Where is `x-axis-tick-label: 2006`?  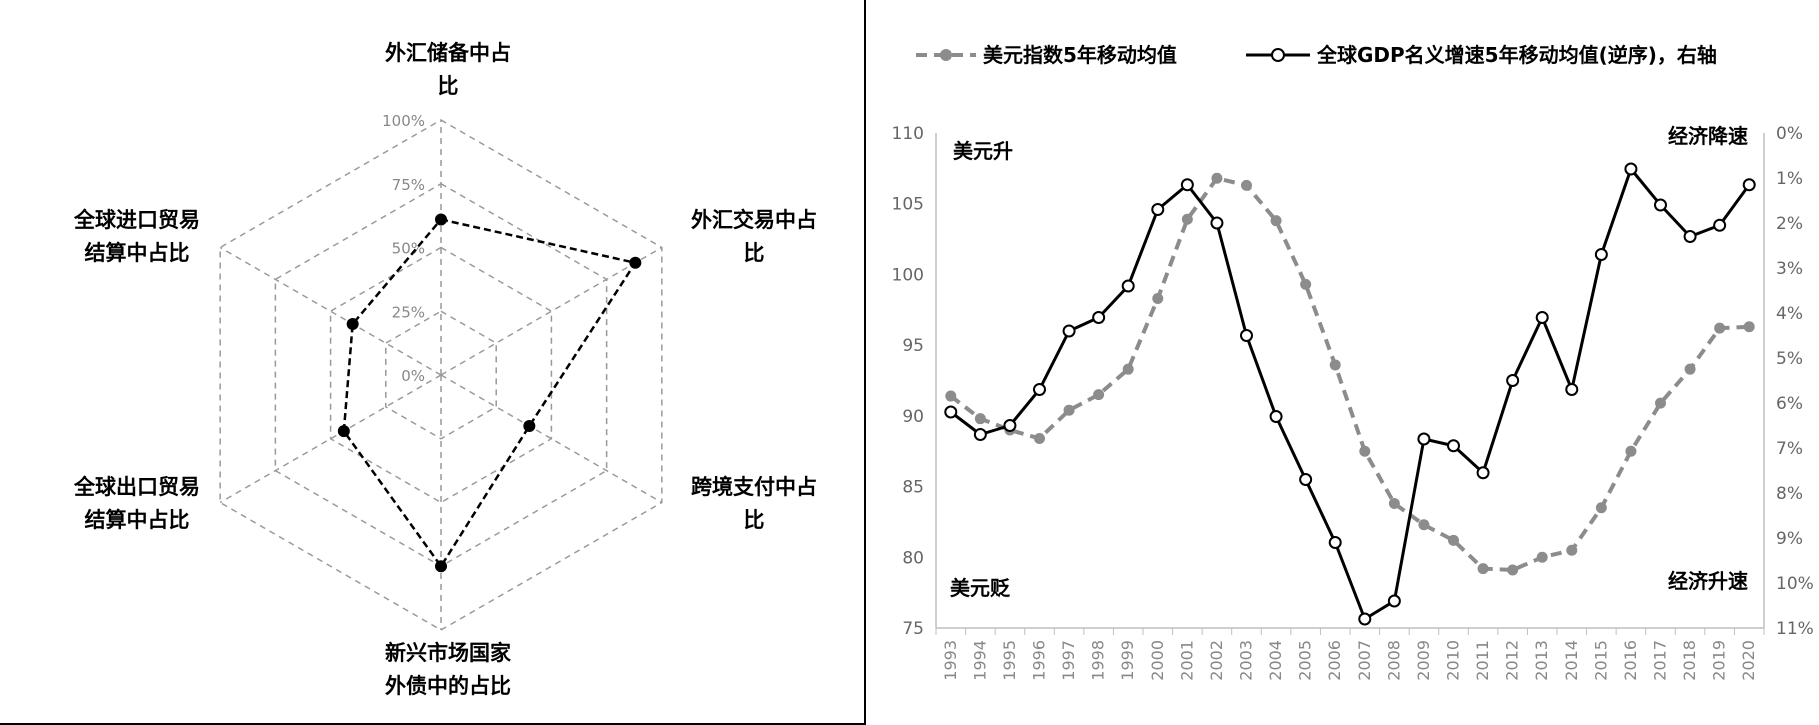
x-axis-tick-label: 2006 is located at coordinates (1334, 660).